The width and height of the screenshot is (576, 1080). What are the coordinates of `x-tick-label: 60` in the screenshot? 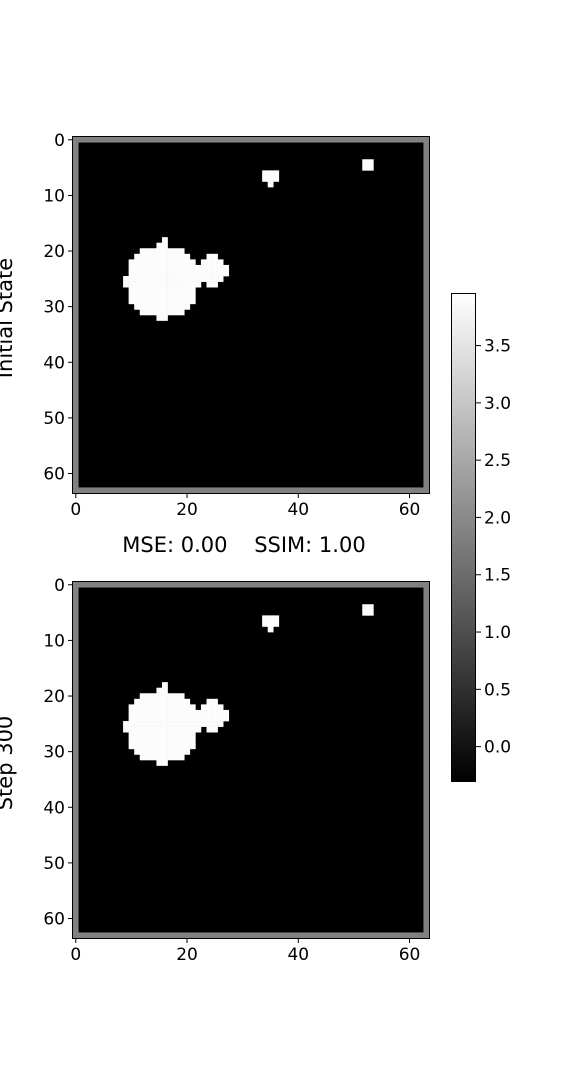 It's located at (410, 955).